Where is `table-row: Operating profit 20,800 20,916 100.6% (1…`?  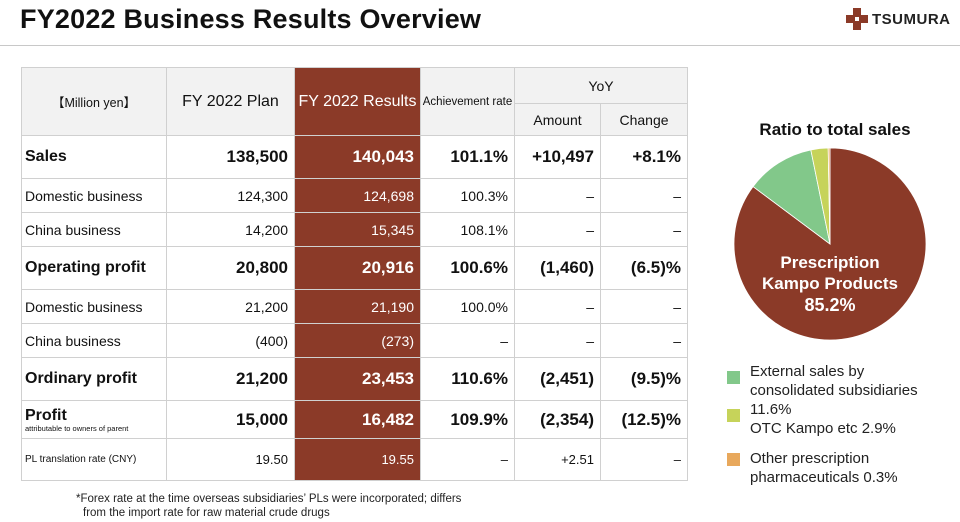
table-row: Operating profit 20,800 20,916 100.6% (1… is located at coordinates (354, 268).